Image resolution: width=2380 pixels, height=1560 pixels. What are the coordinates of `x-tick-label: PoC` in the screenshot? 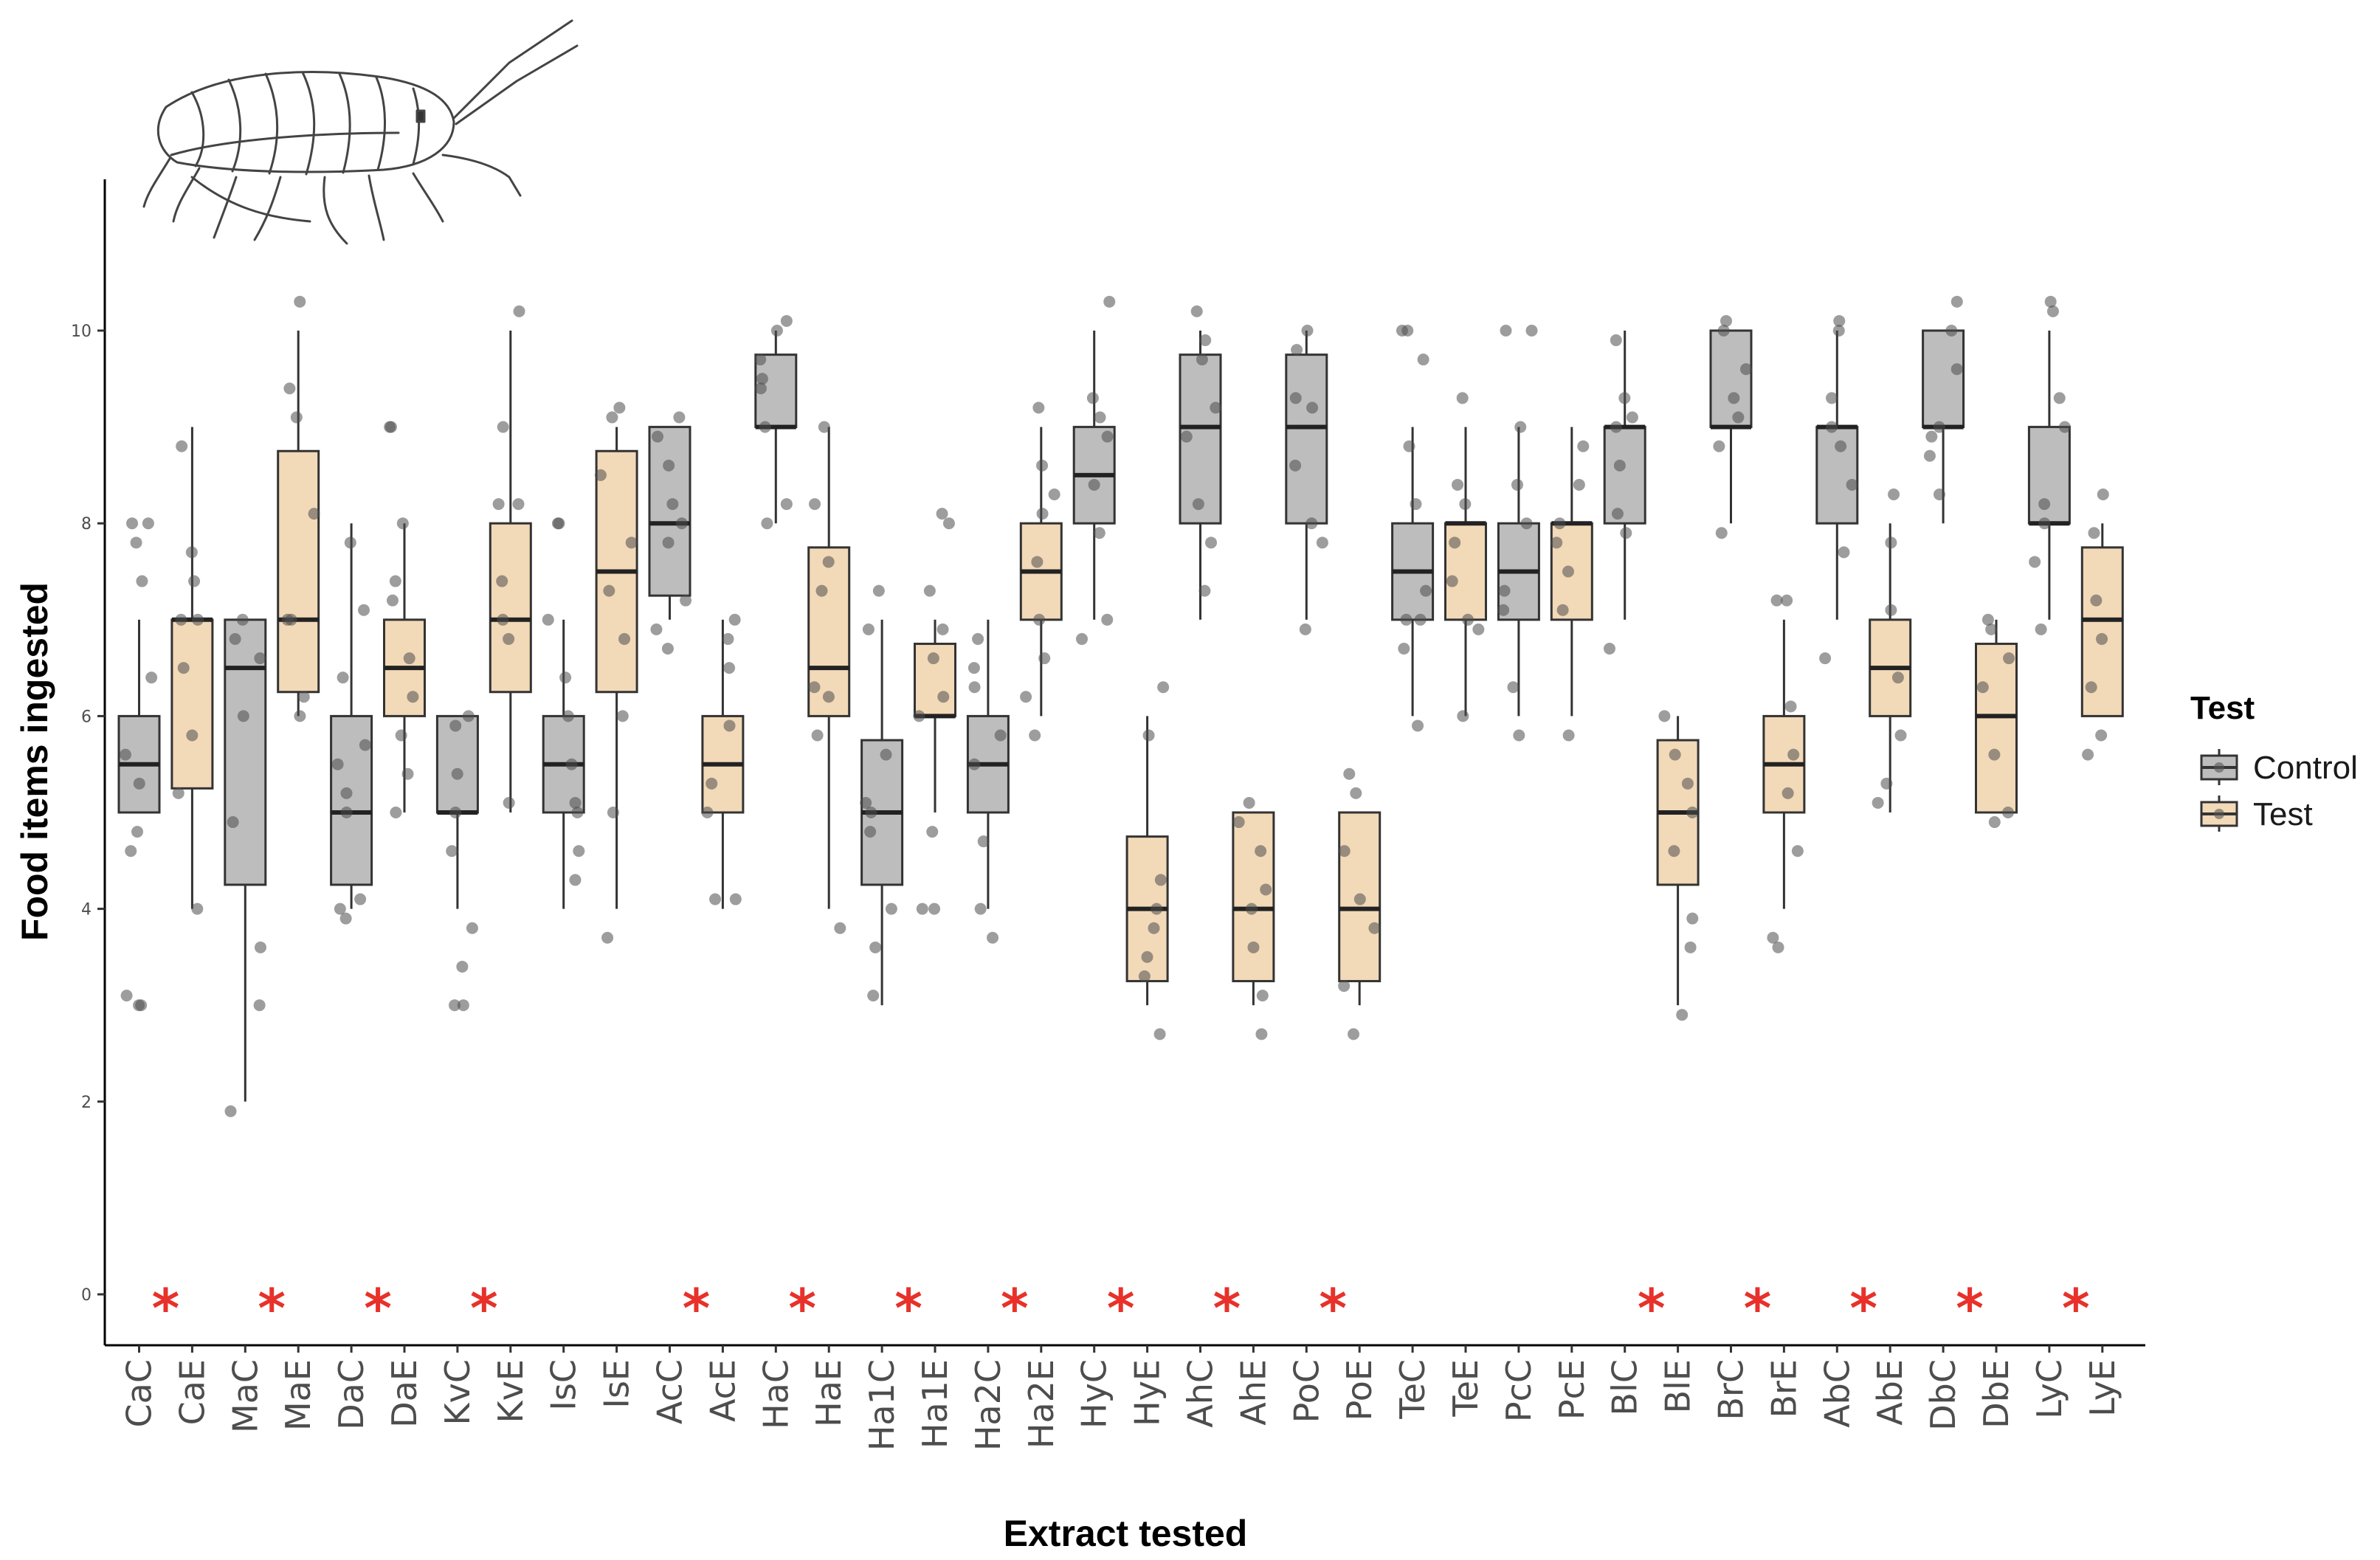 It's located at (1306, 1391).